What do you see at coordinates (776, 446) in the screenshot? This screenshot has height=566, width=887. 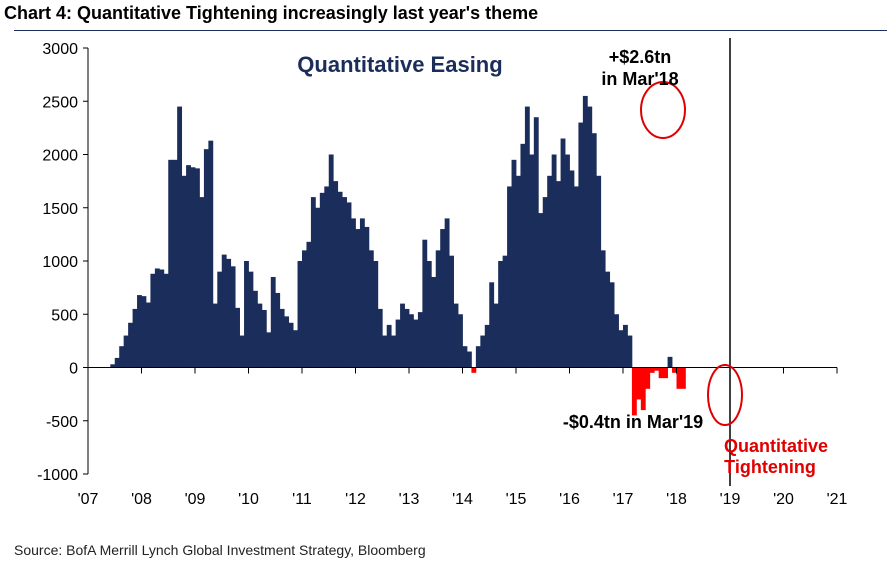 I see `annotation-qt-line1: Quantitative` at bounding box center [776, 446].